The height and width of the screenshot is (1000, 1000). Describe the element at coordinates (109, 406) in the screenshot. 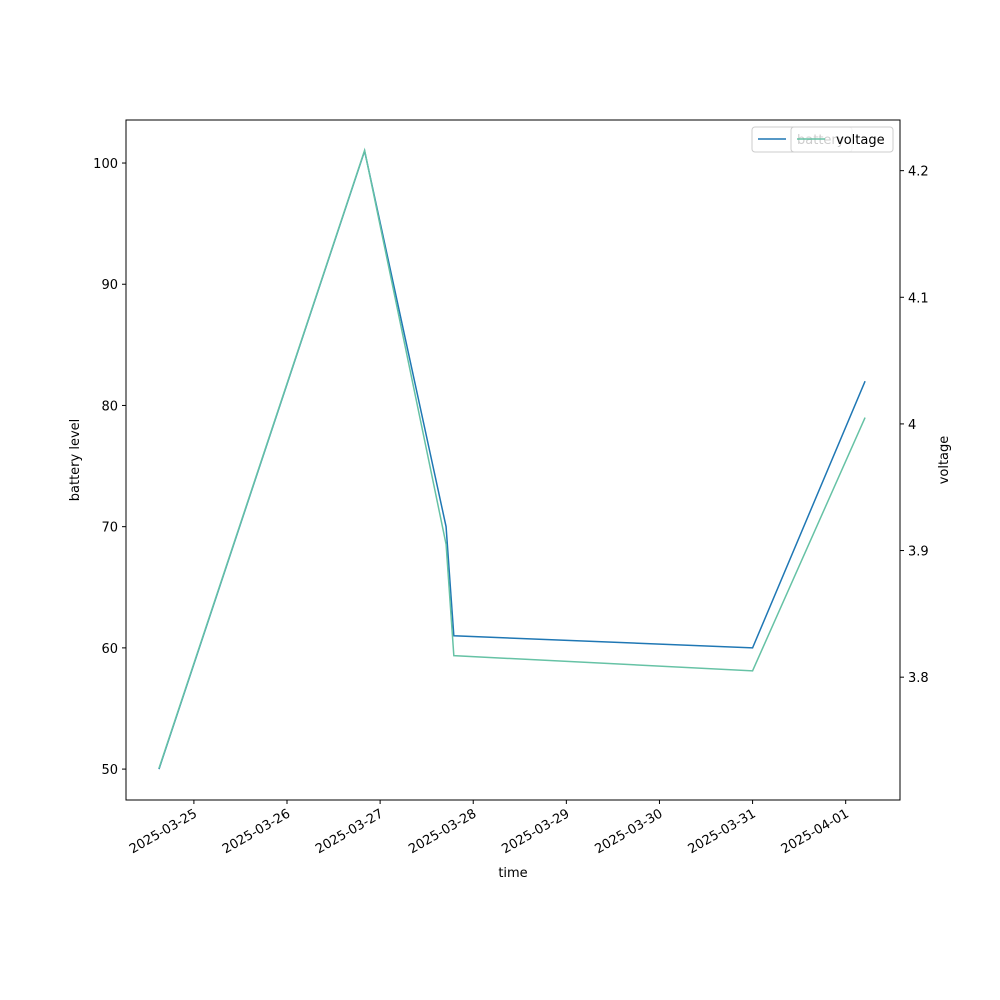

I see `y-tick-label: 80` at that location.